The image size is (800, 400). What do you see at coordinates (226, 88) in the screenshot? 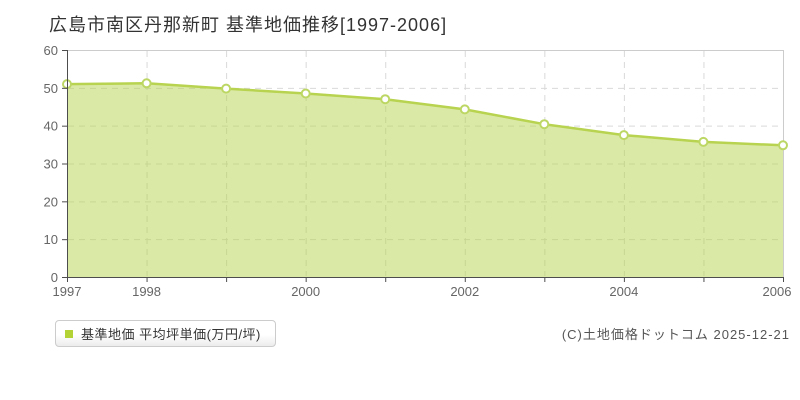
I see `data-point-1999` at bounding box center [226, 88].